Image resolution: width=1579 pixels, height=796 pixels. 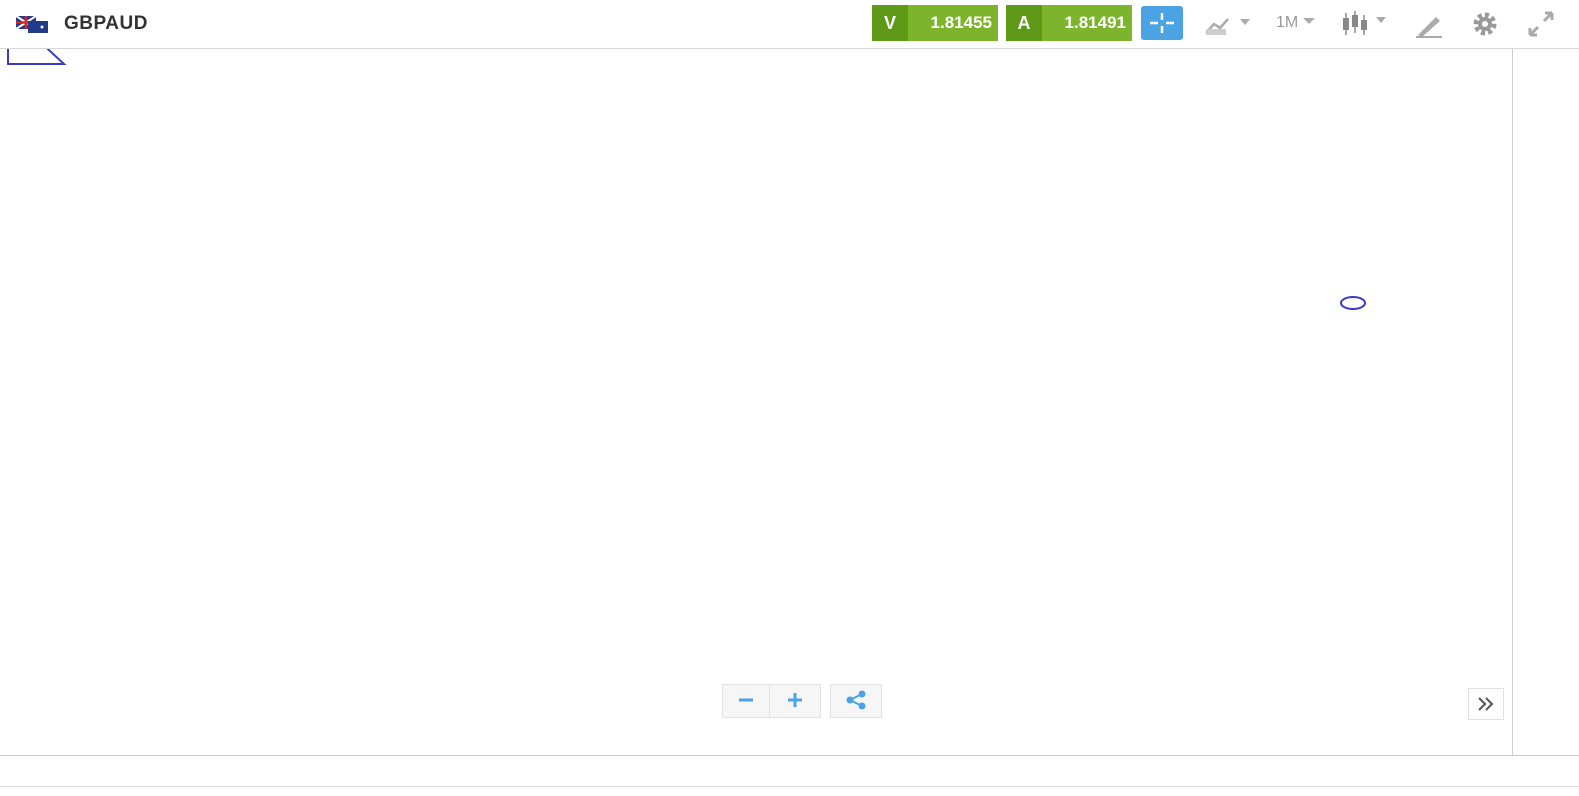 What do you see at coordinates (1309, 21) in the screenshot?
I see `dropdown-arrow` at bounding box center [1309, 21].